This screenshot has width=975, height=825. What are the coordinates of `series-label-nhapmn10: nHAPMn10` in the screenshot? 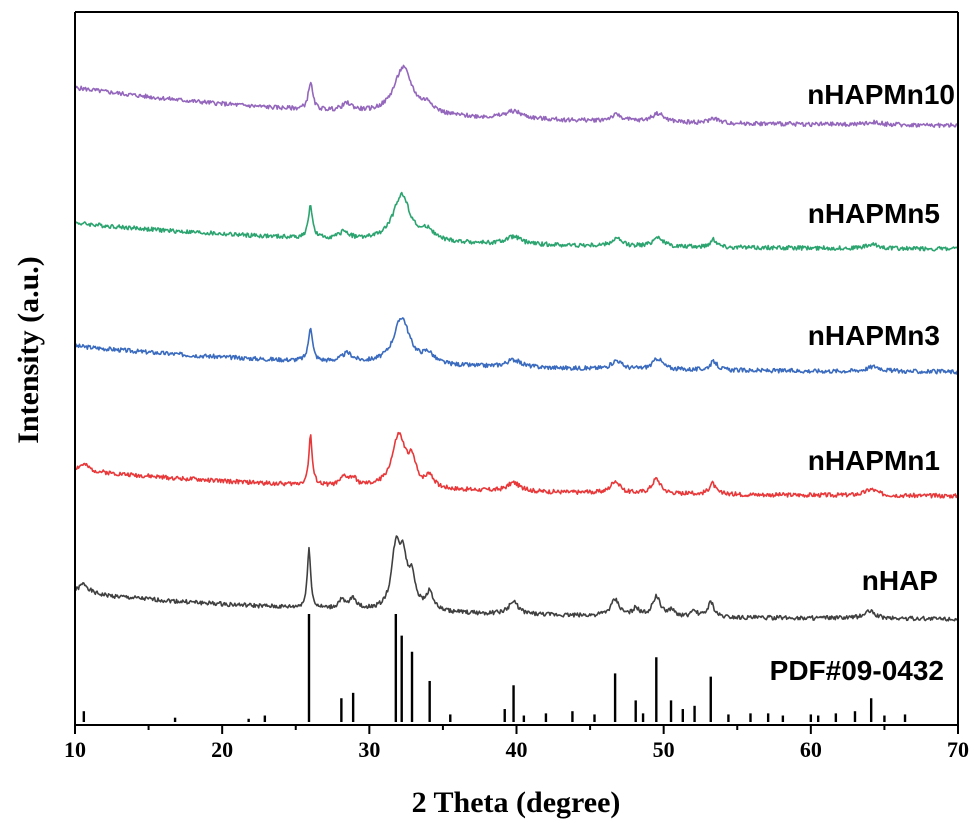 It's located at (881, 94).